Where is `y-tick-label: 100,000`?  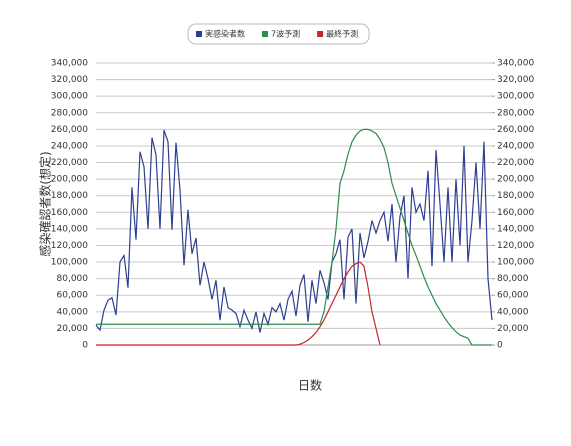
y-tick-label: 100,000 is located at coordinates (69, 263).